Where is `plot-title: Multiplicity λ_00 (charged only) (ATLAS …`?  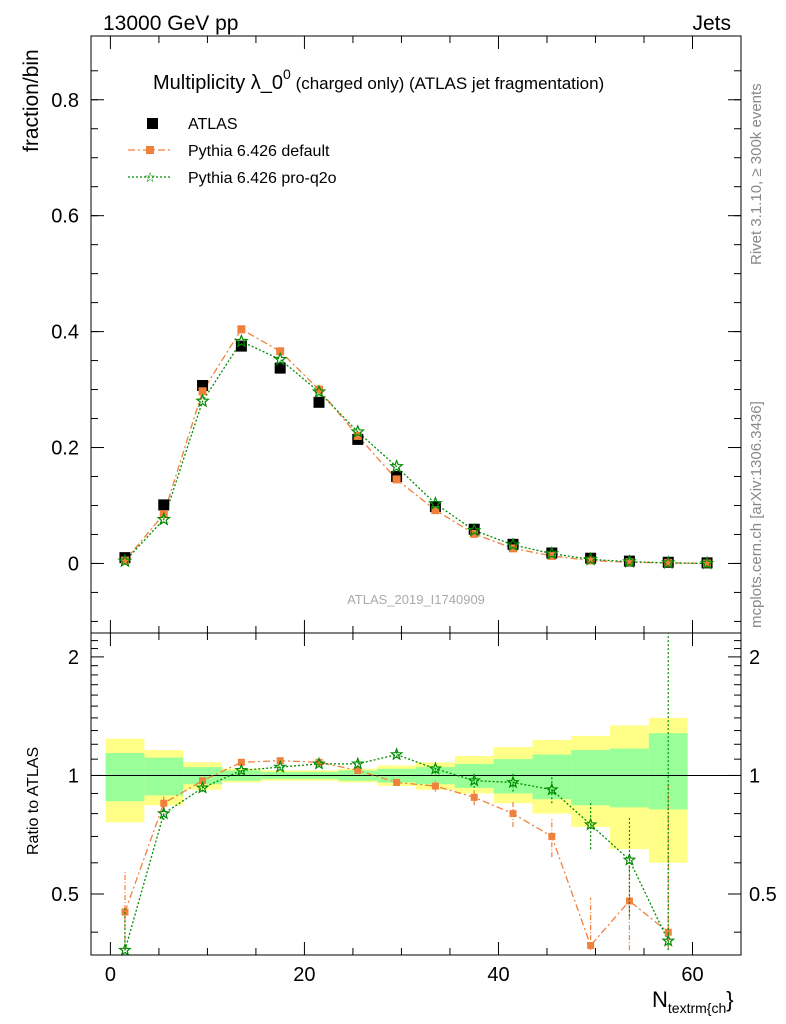 plot-title: Multiplicity λ_00 (charged only) (ATLAS … is located at coordinates (378, 80).